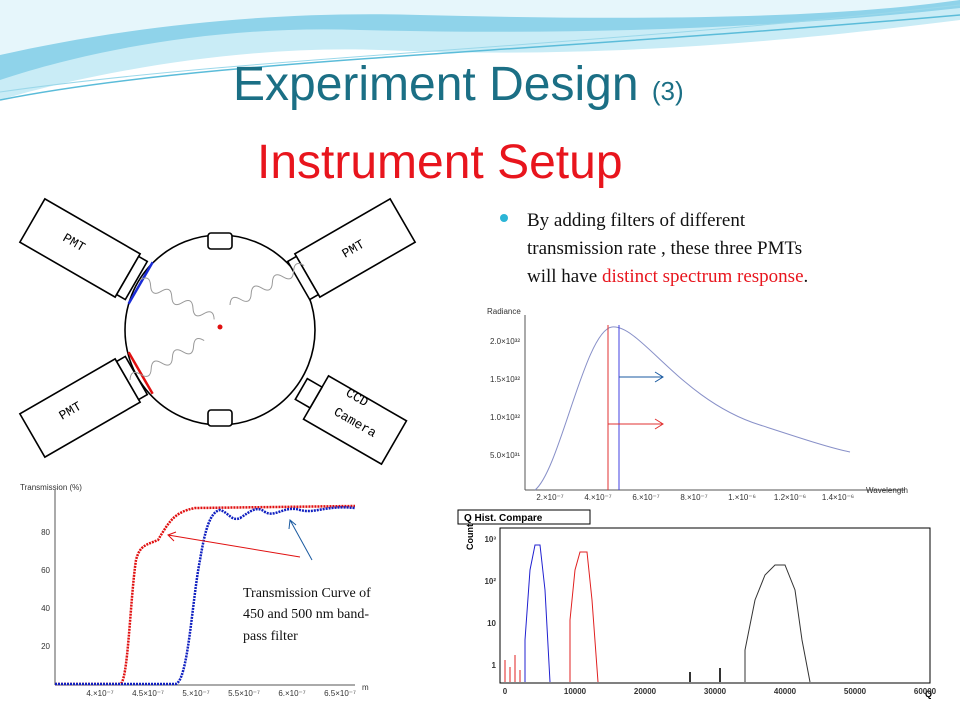 The height and width of the screenshot is (720, 960). Describe the element at coordinates (505, 691) in the screenshot. I see `tick-label: 0` at that location.